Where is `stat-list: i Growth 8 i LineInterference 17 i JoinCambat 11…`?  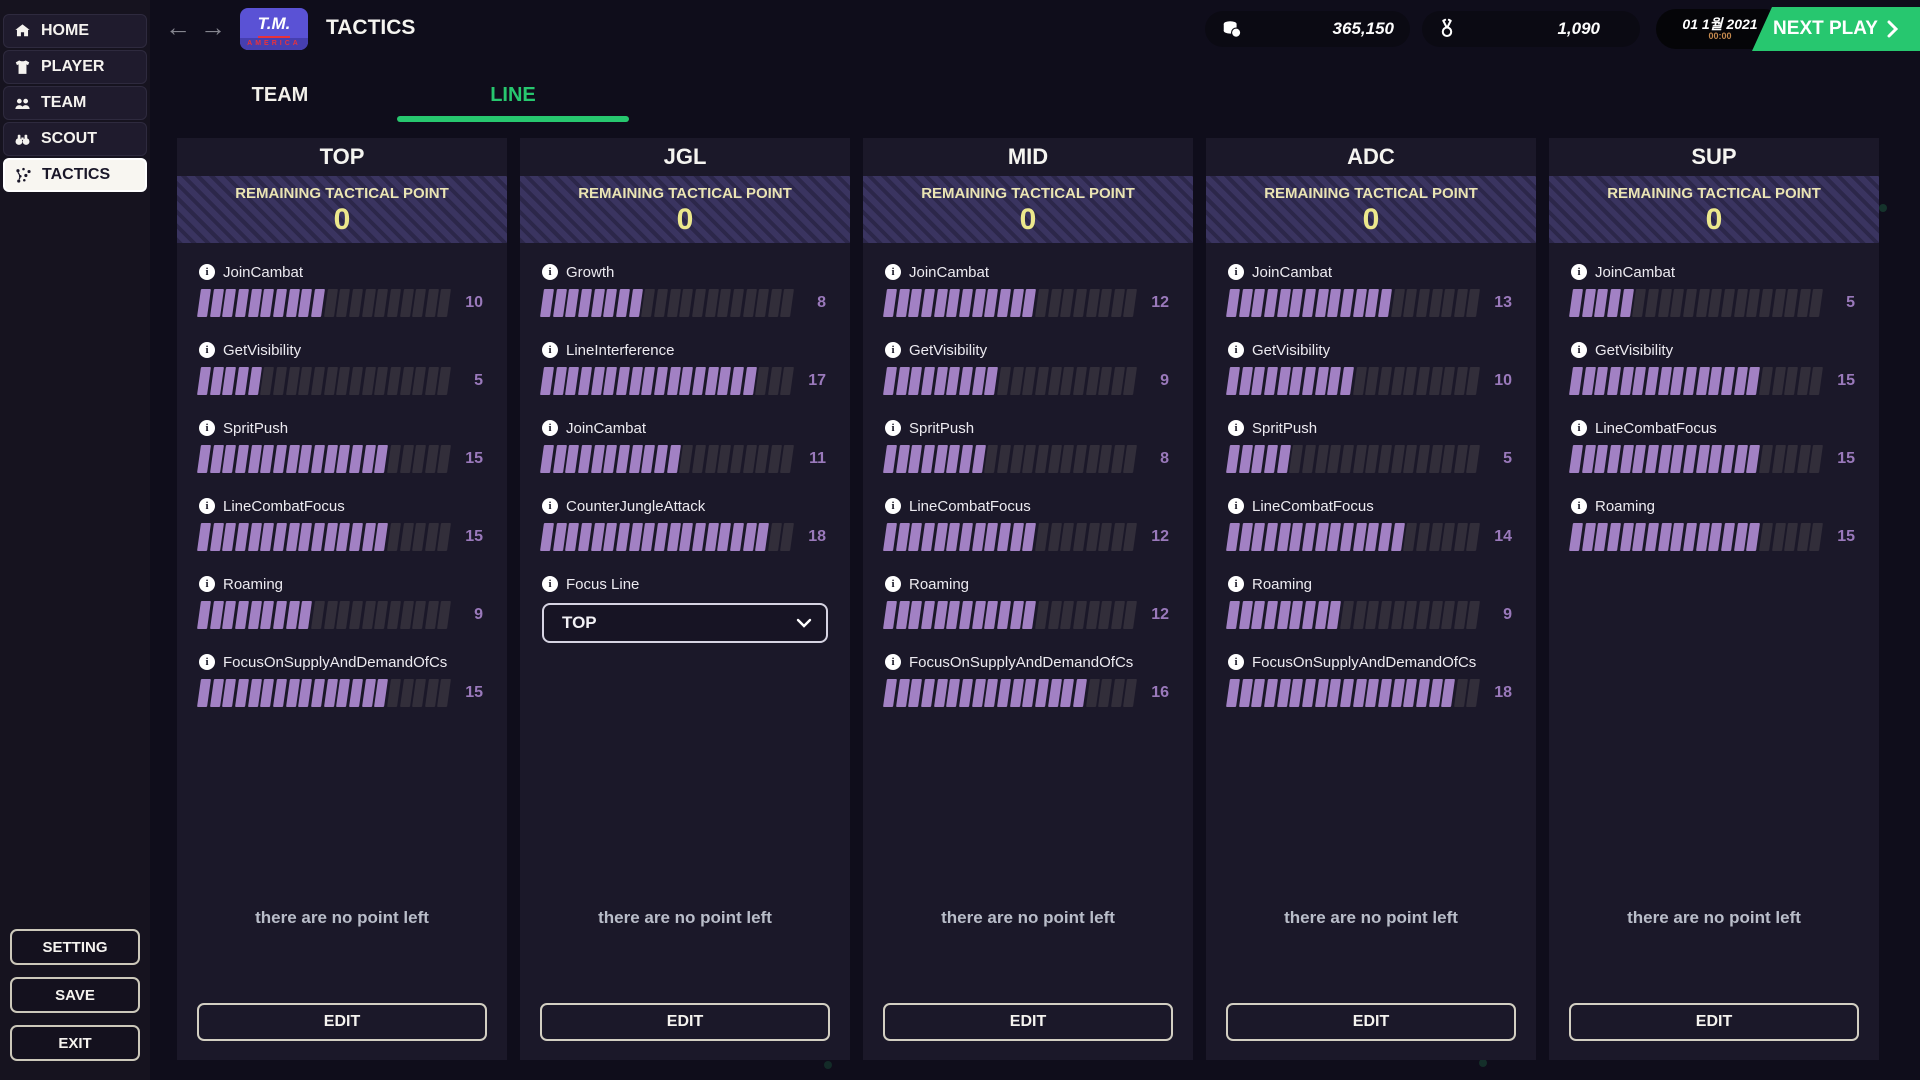 stat-list: i Growth 8 i LineInterference 17 i JoinCambat 11… is located at coordinates (685, 575).